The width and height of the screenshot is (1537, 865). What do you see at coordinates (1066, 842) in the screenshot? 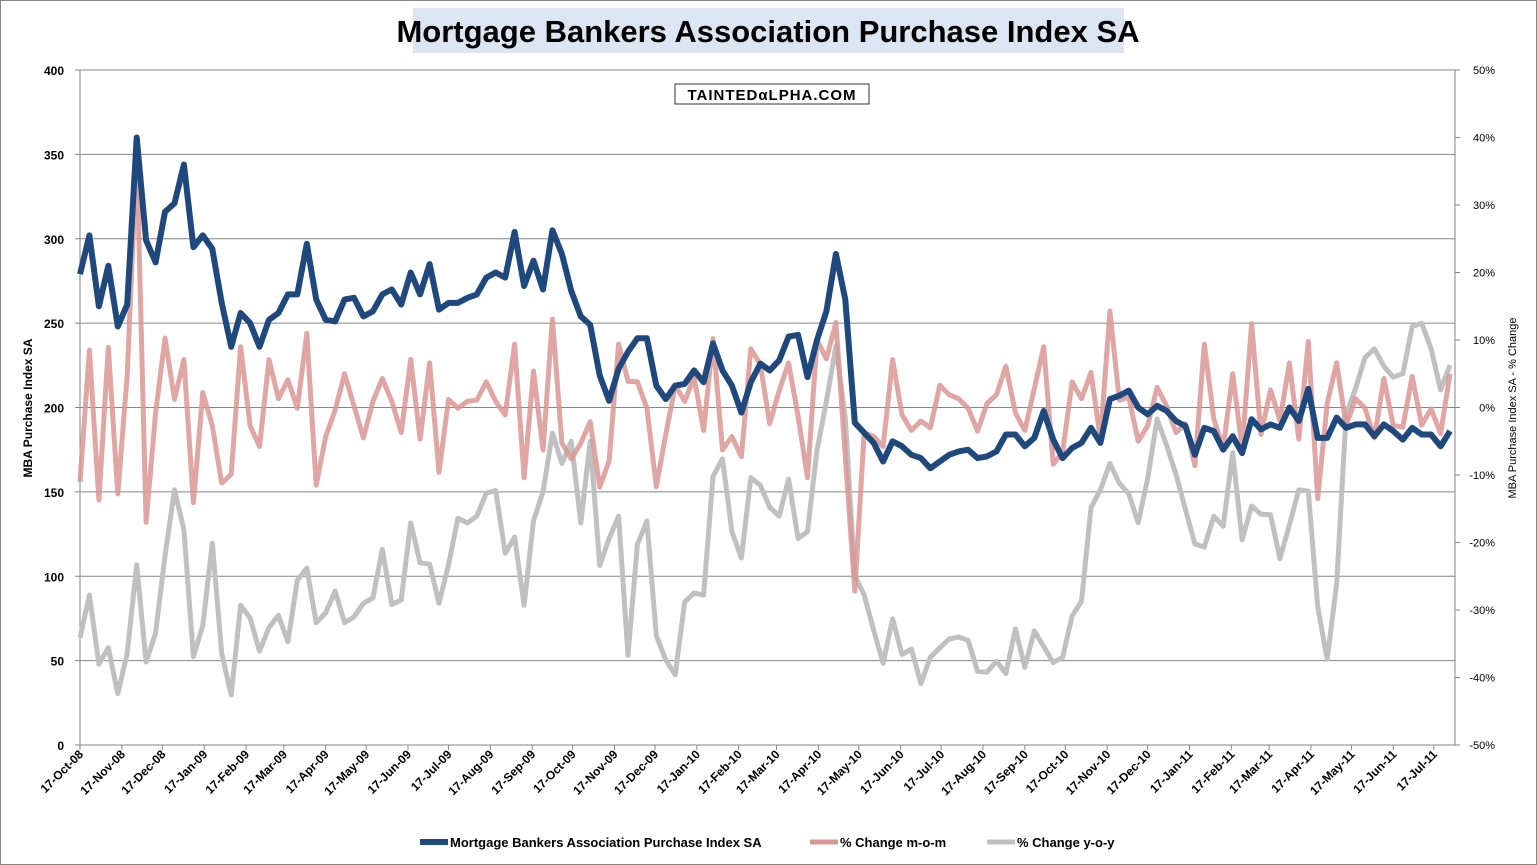
I see `legend-label: % Change y-o-y` at bounding box center [1066, 842].